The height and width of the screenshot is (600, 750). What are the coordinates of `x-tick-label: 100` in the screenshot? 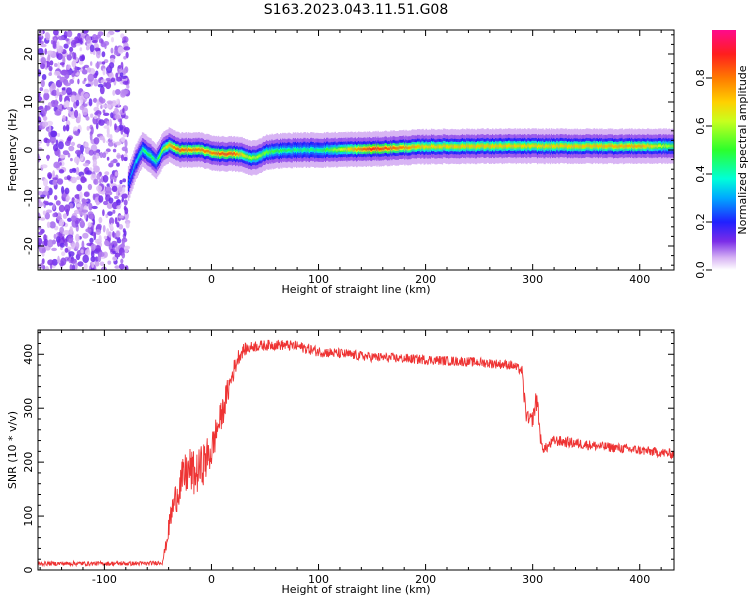 It's located at (318, 579).